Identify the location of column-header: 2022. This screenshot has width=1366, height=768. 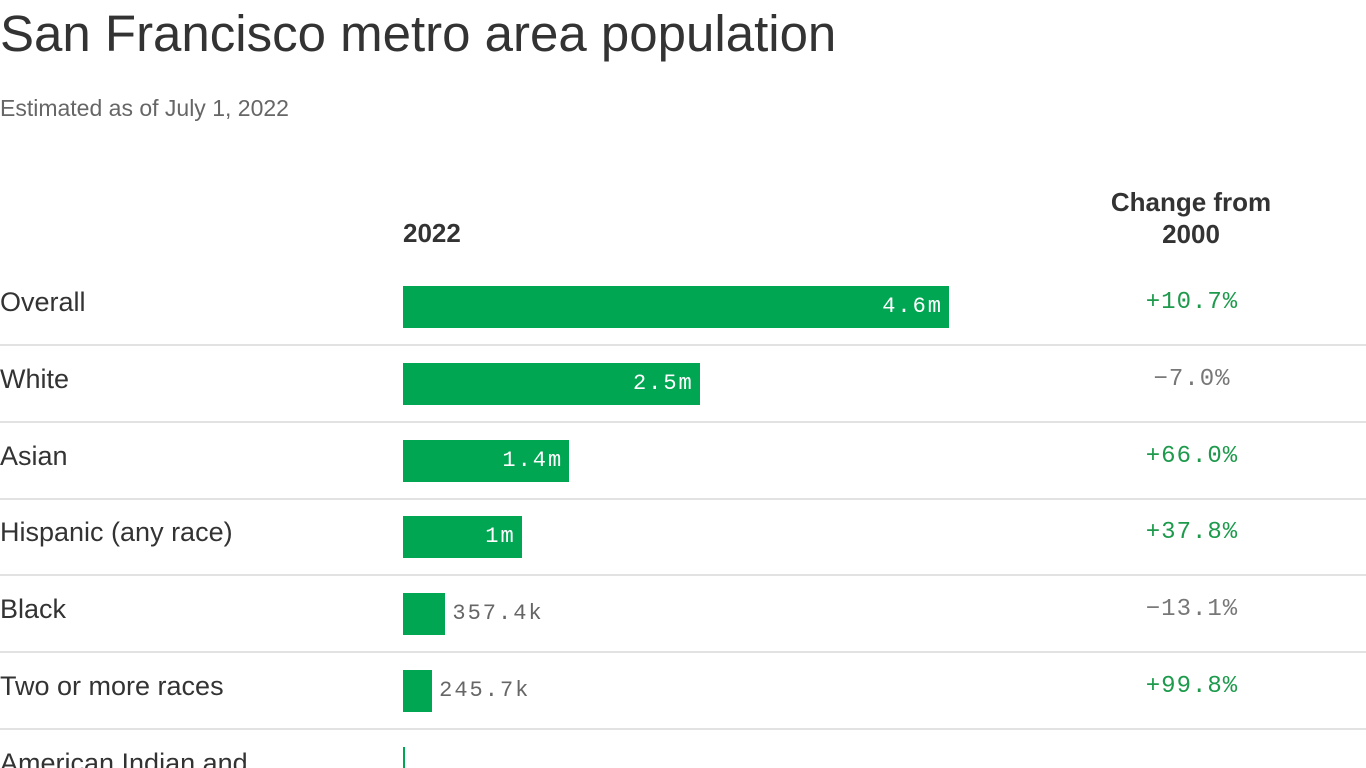
(432, 233).